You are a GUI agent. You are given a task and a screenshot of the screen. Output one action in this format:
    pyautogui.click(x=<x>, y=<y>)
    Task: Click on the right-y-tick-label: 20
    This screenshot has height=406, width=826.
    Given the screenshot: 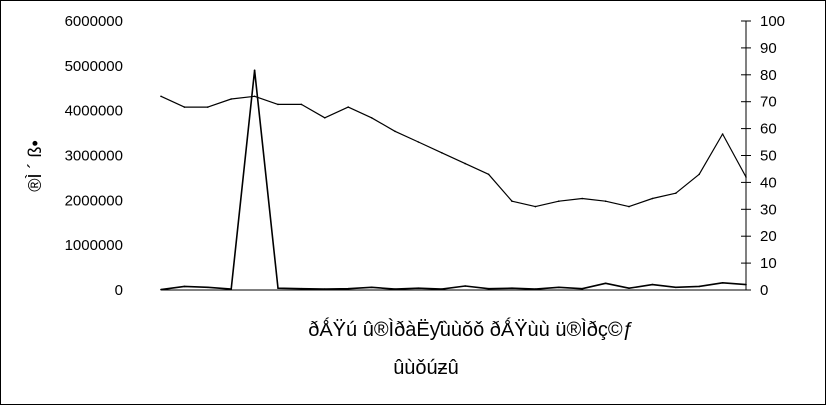 What is the action you would take?
    pyautogui.click(x=768, y=236)
    